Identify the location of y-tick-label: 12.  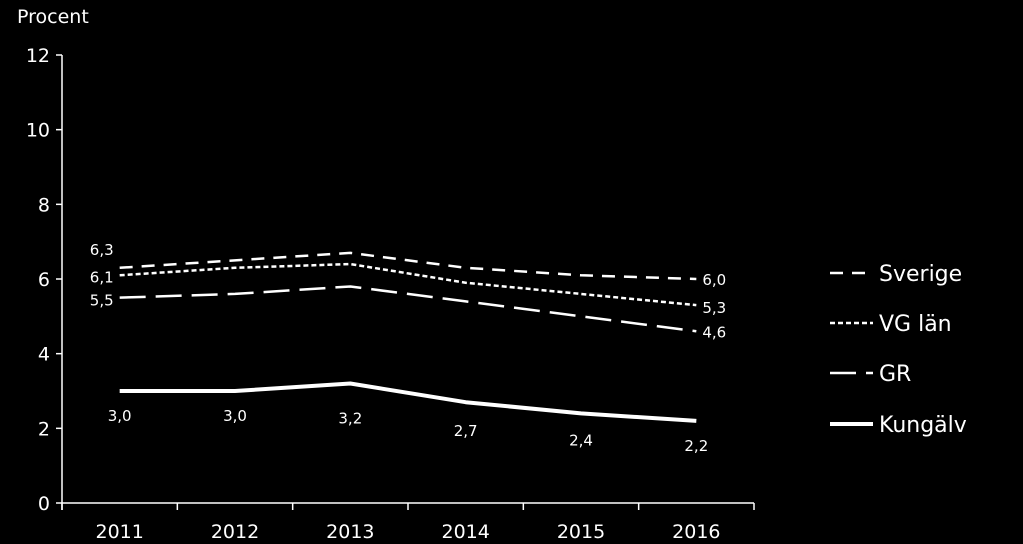
(38, 56).